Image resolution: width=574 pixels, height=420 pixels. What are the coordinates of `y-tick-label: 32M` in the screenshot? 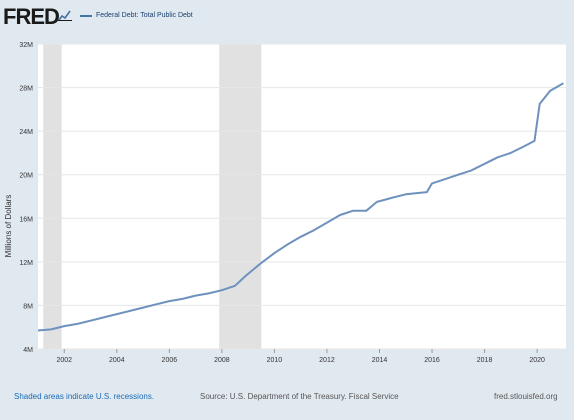 It's located at (26, 45).